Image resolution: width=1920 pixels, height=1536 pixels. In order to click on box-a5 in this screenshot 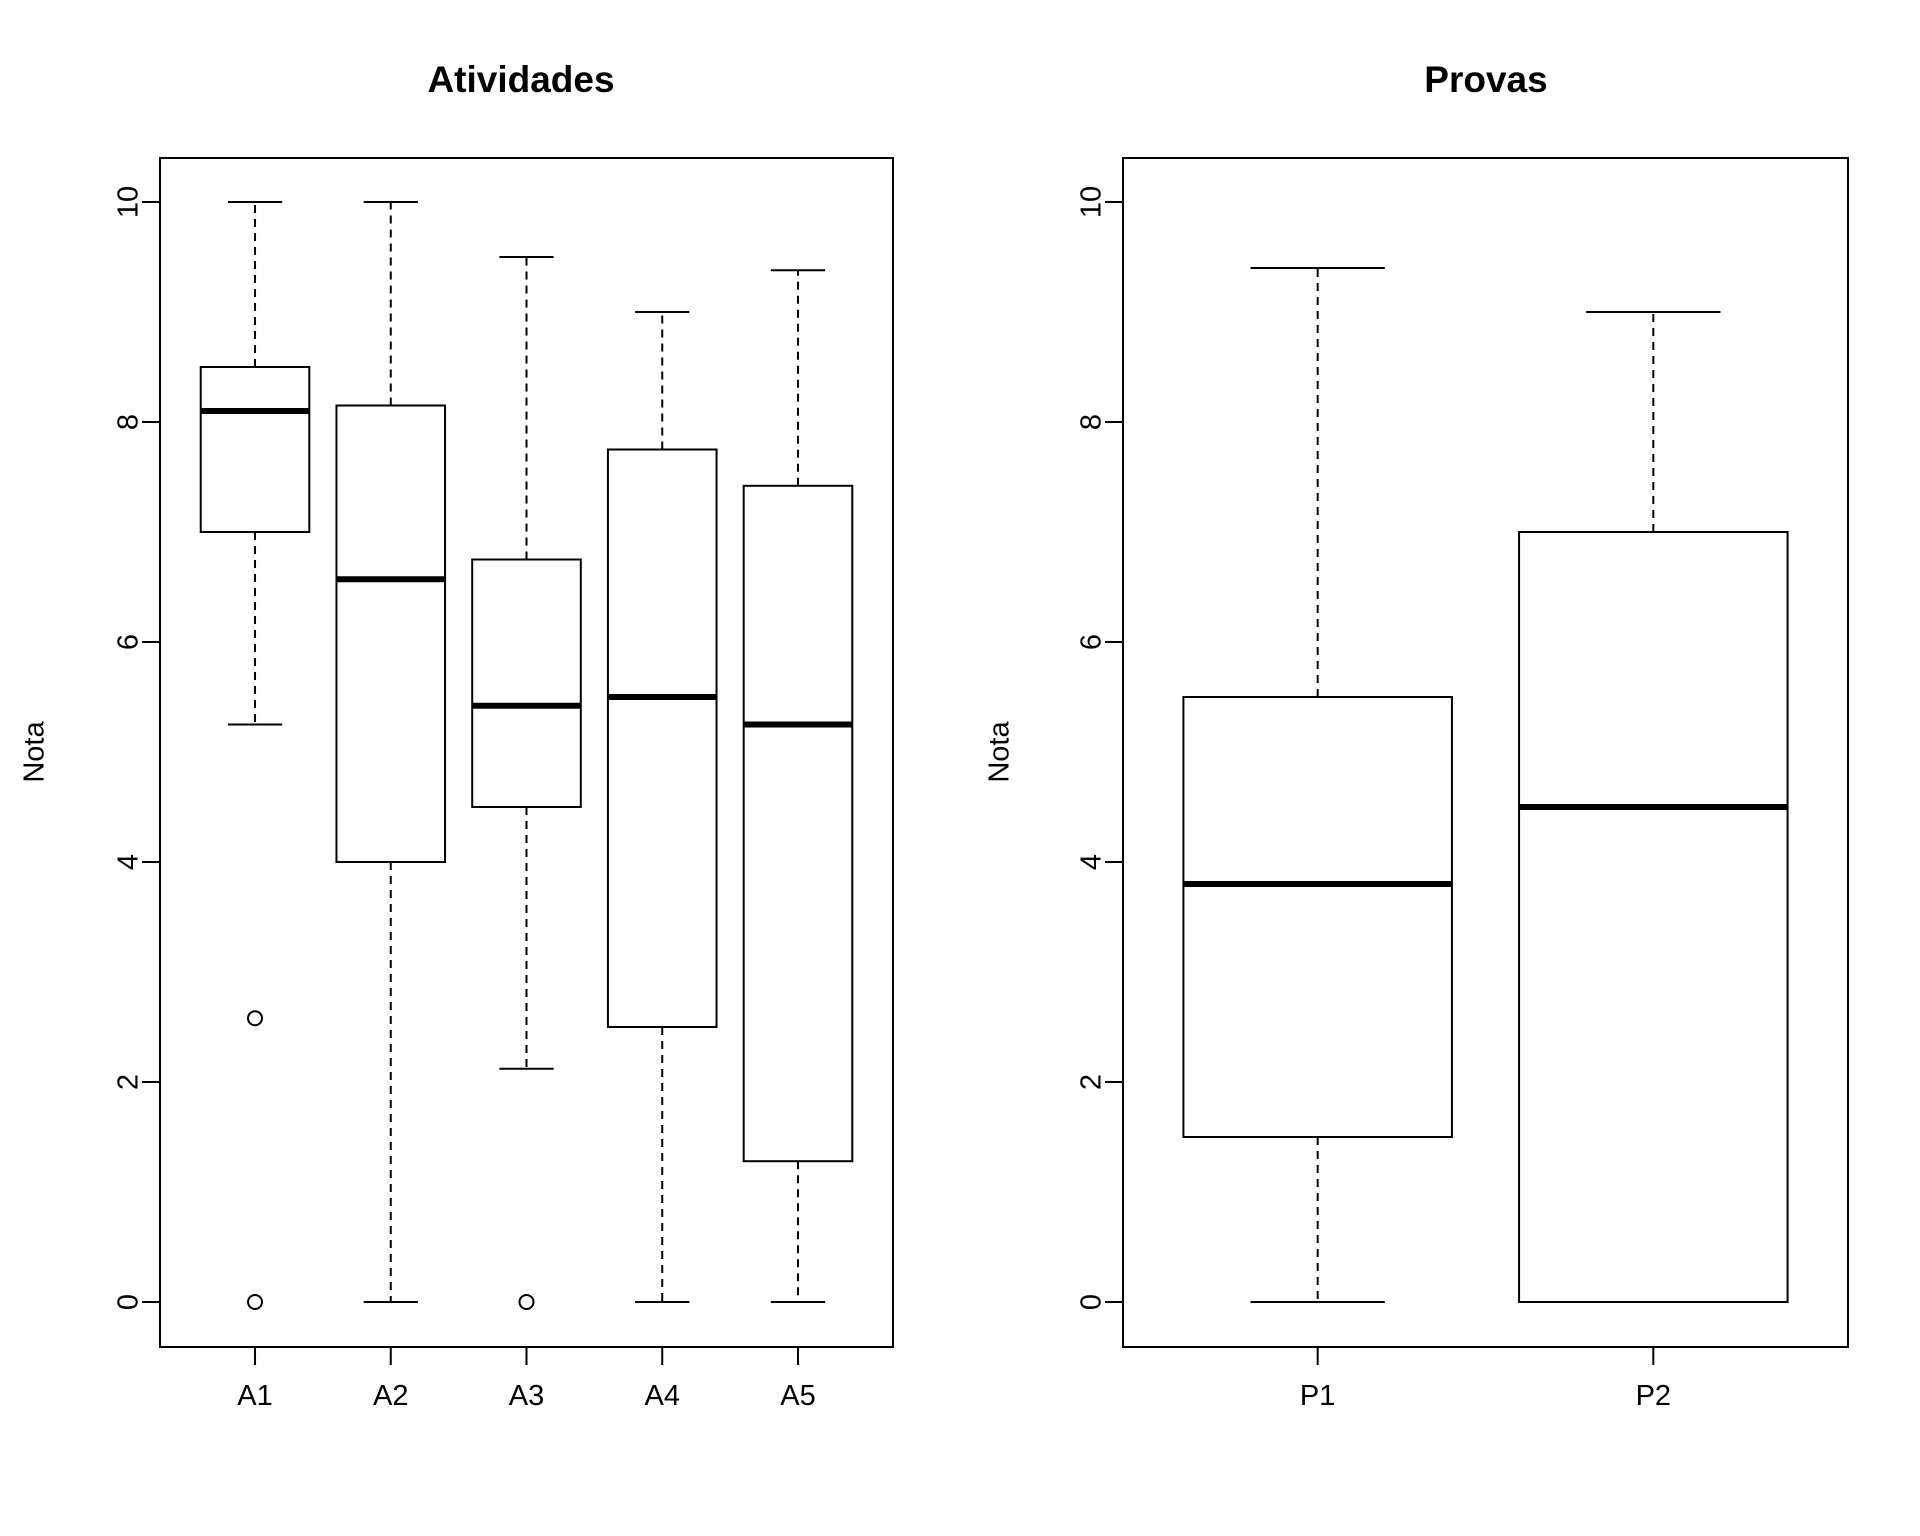, I will do `click(798, 786)`.